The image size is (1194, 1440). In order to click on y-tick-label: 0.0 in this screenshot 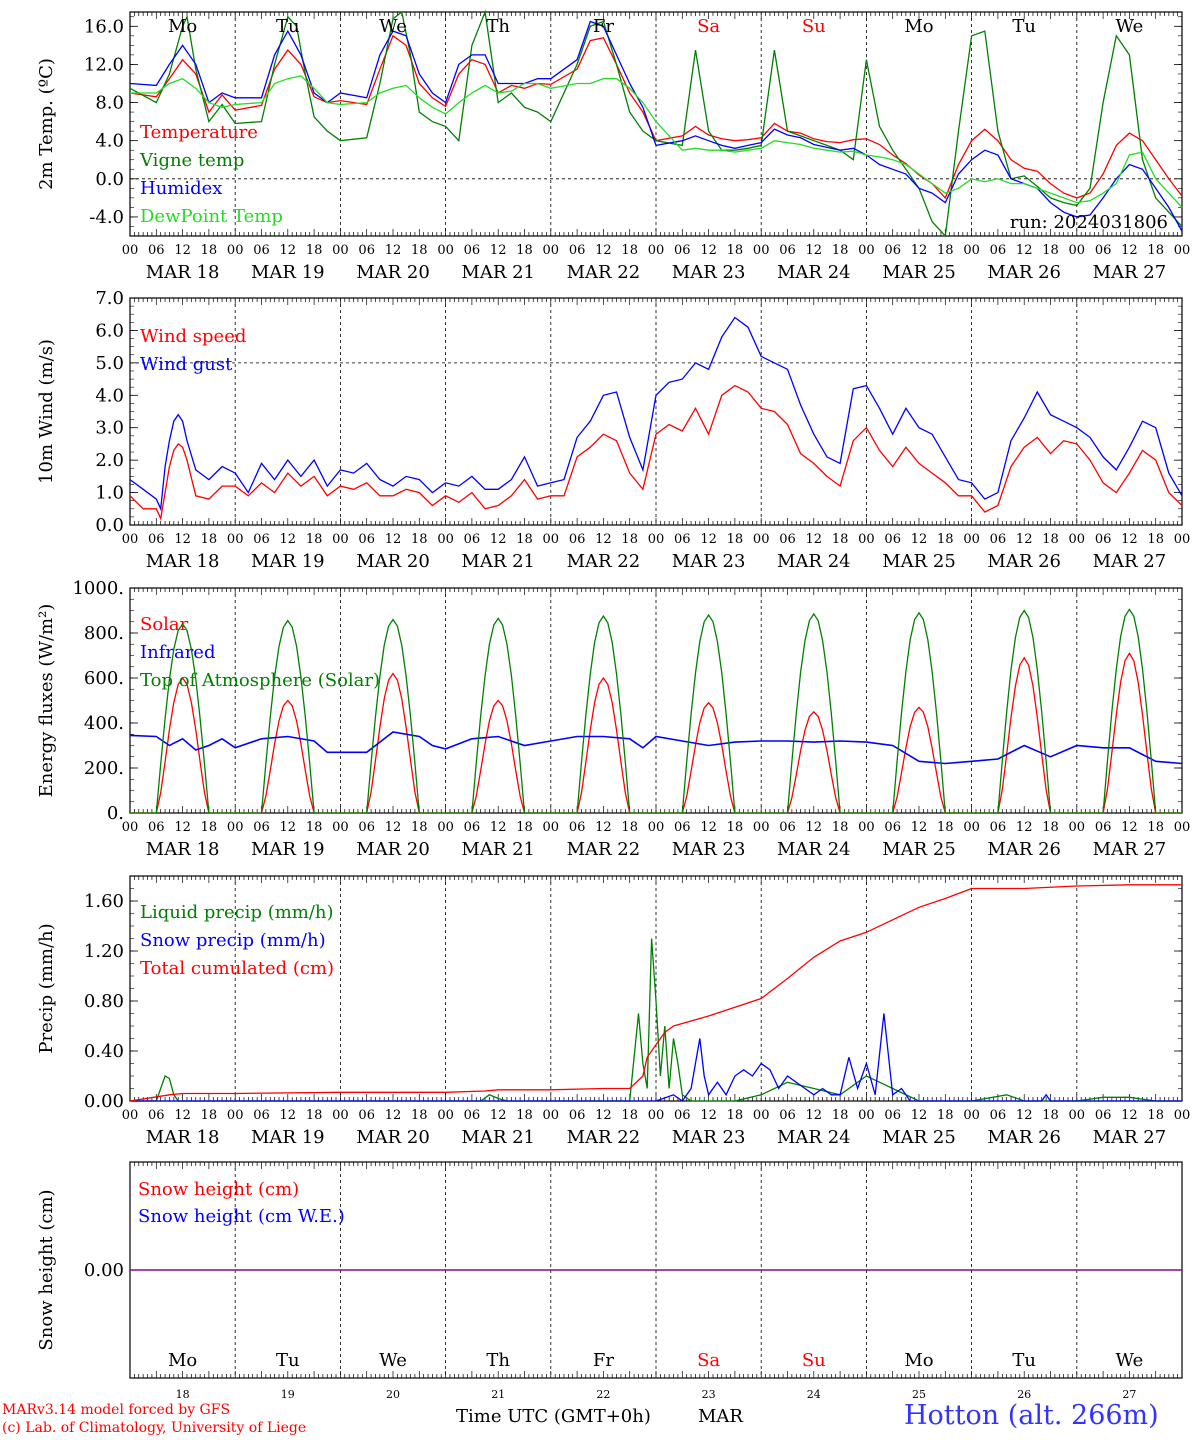, I will do `click(109, 525)`.